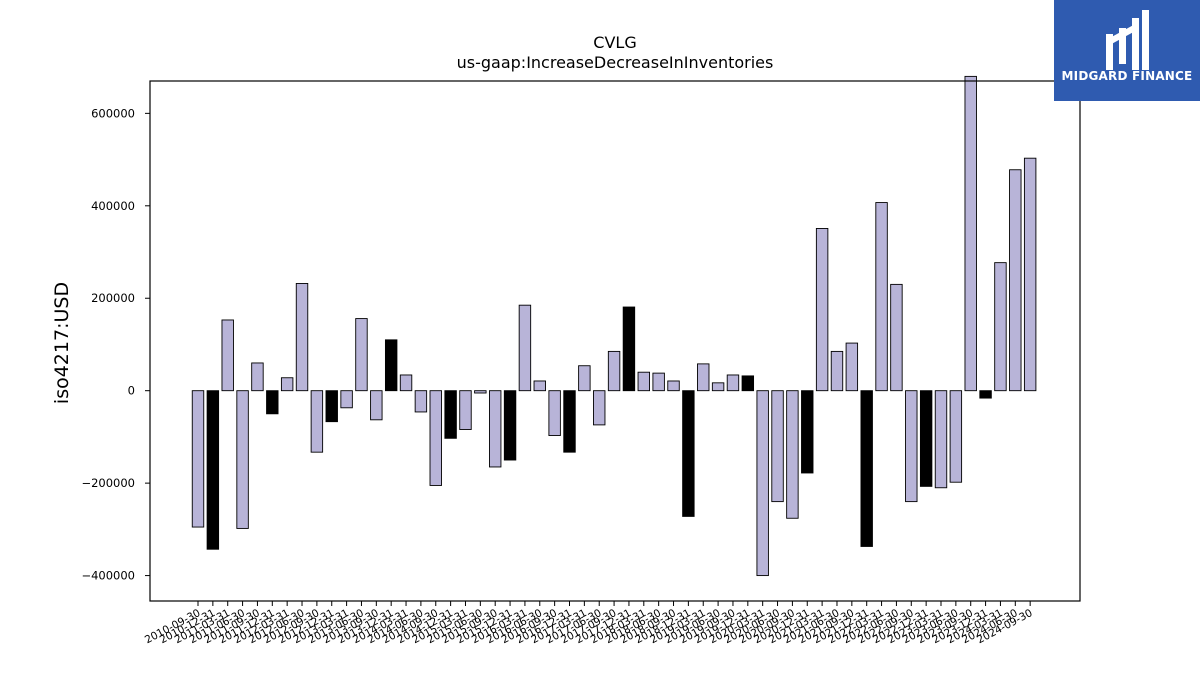  I want to click on y-tick-label: 400000, so click(113, 206).